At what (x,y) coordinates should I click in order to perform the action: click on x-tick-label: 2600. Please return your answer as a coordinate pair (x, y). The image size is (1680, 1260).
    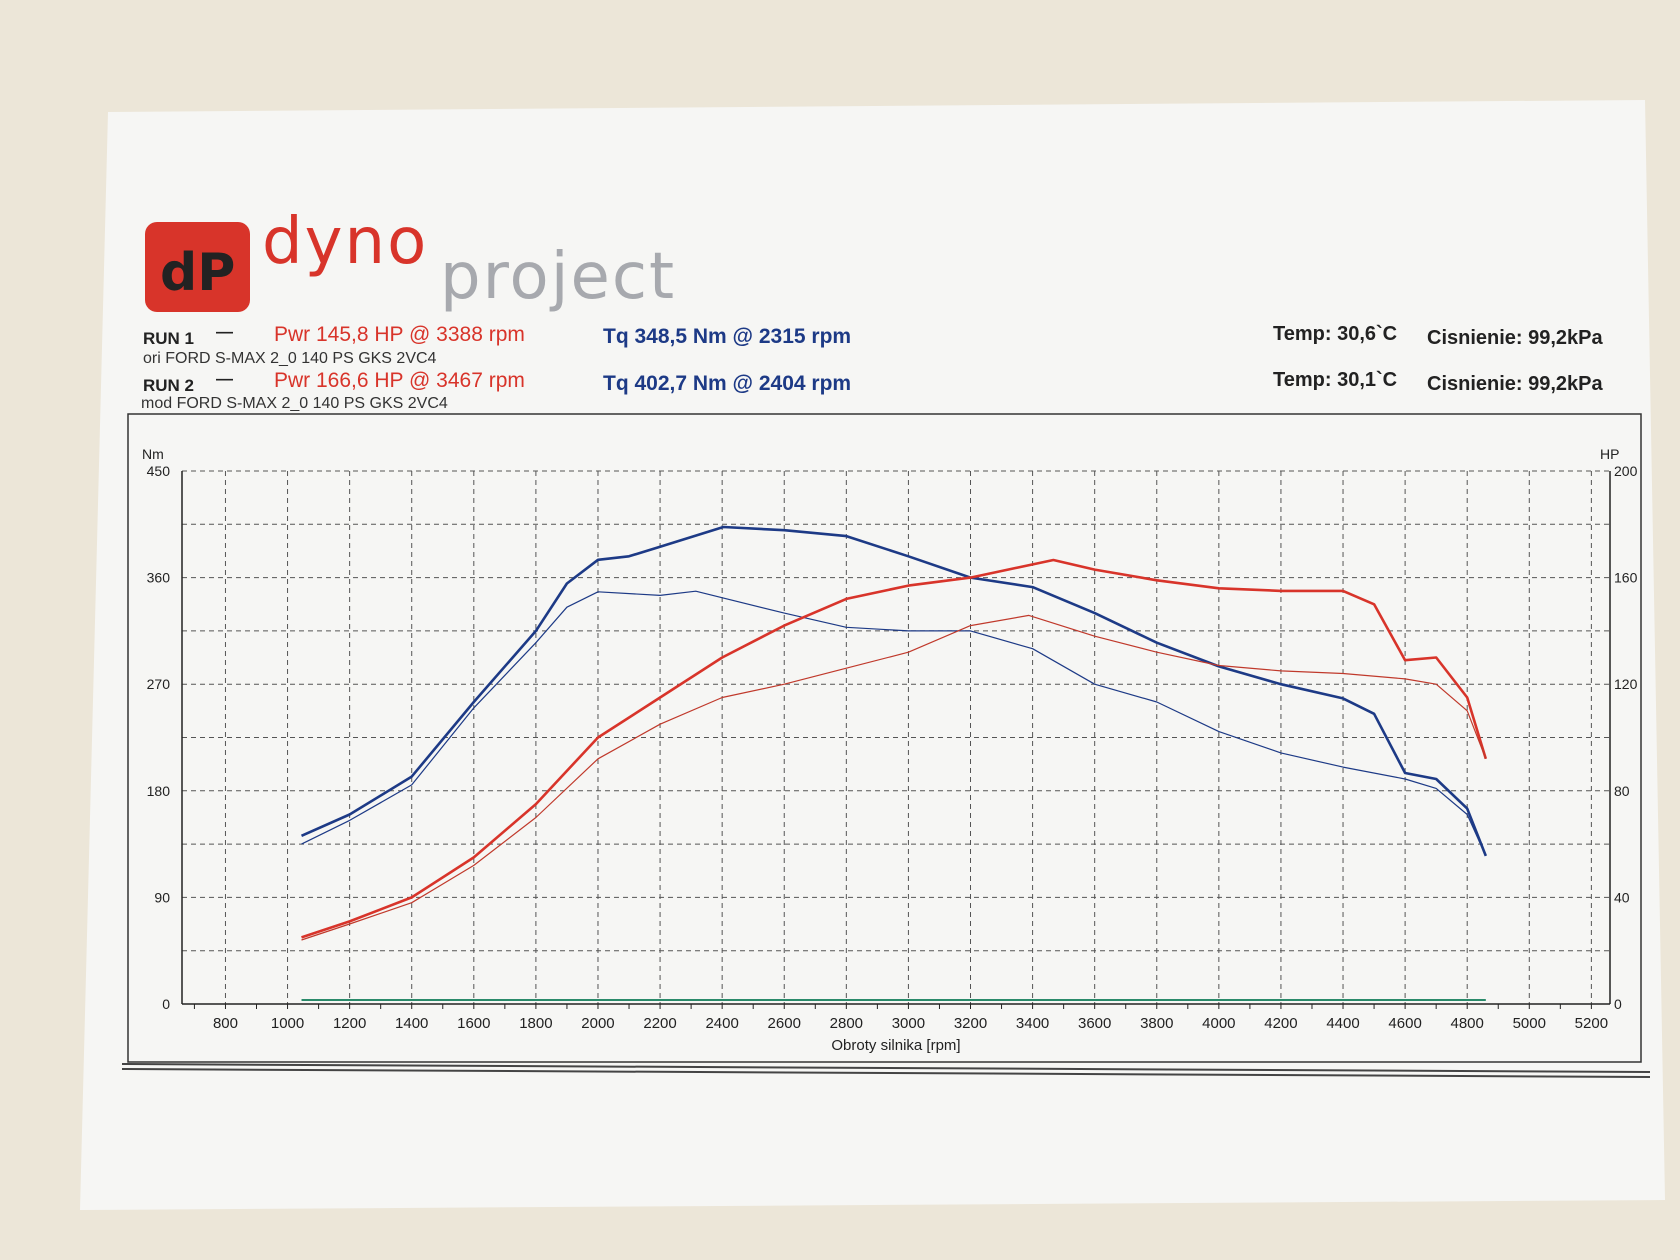
    Looking at the image, I should click on (784, 1023).